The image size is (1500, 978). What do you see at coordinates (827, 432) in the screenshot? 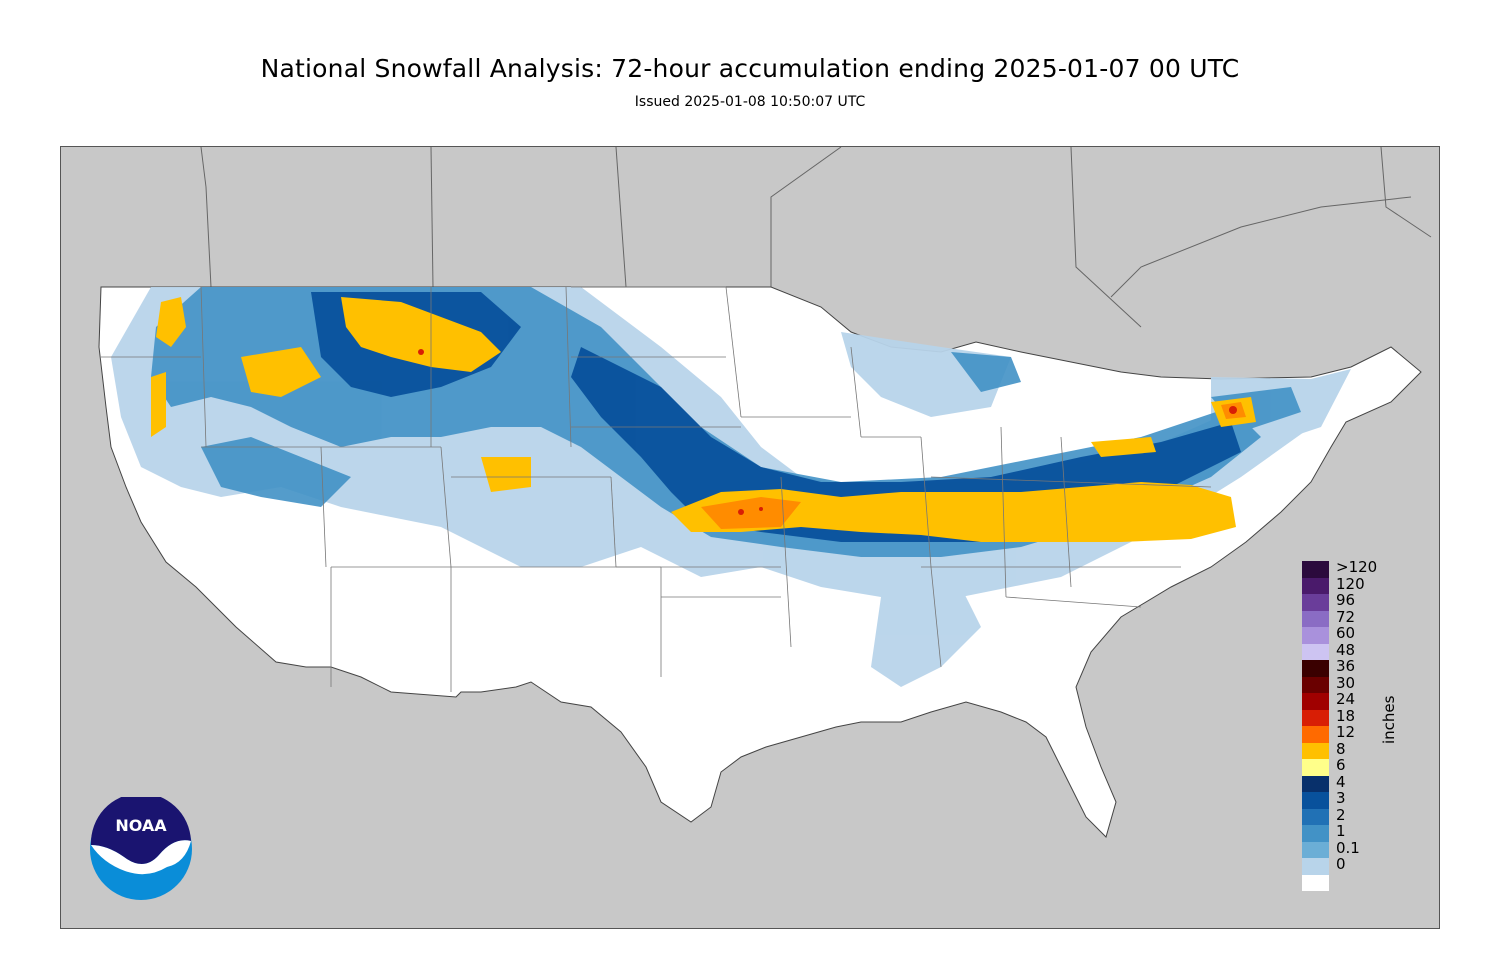
I see `snow-red` at bounding box center [827, 432].